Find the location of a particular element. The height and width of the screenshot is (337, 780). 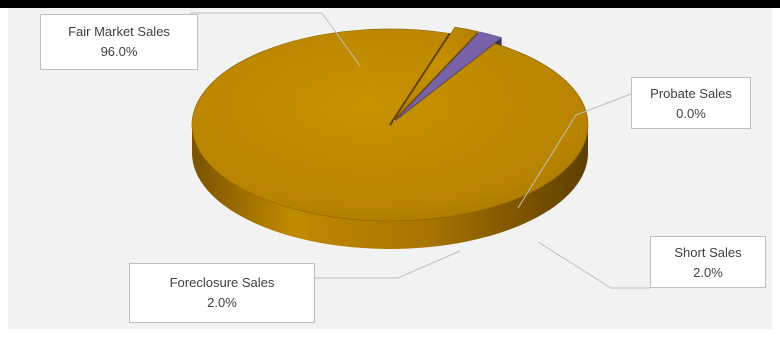

slice-short-sales is located at coordinates (436, 72).